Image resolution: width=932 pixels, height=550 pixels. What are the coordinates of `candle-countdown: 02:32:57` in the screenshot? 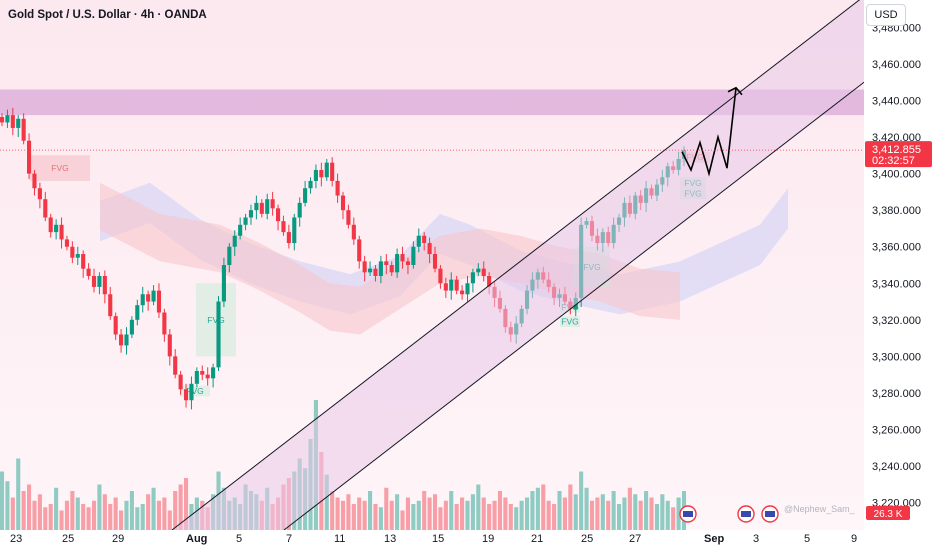 It's located at (893, 161).